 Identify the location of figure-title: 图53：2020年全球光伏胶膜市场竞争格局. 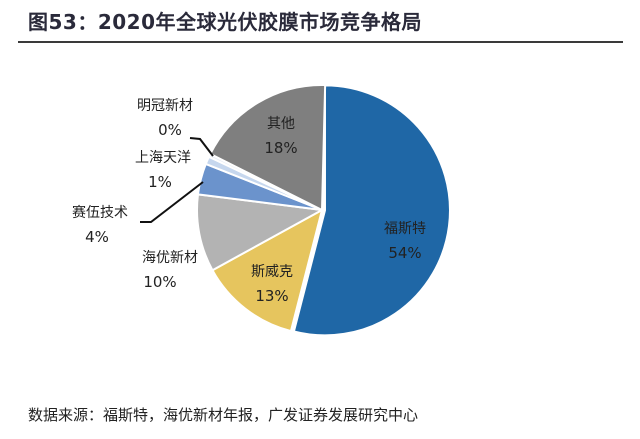
(225, 22).